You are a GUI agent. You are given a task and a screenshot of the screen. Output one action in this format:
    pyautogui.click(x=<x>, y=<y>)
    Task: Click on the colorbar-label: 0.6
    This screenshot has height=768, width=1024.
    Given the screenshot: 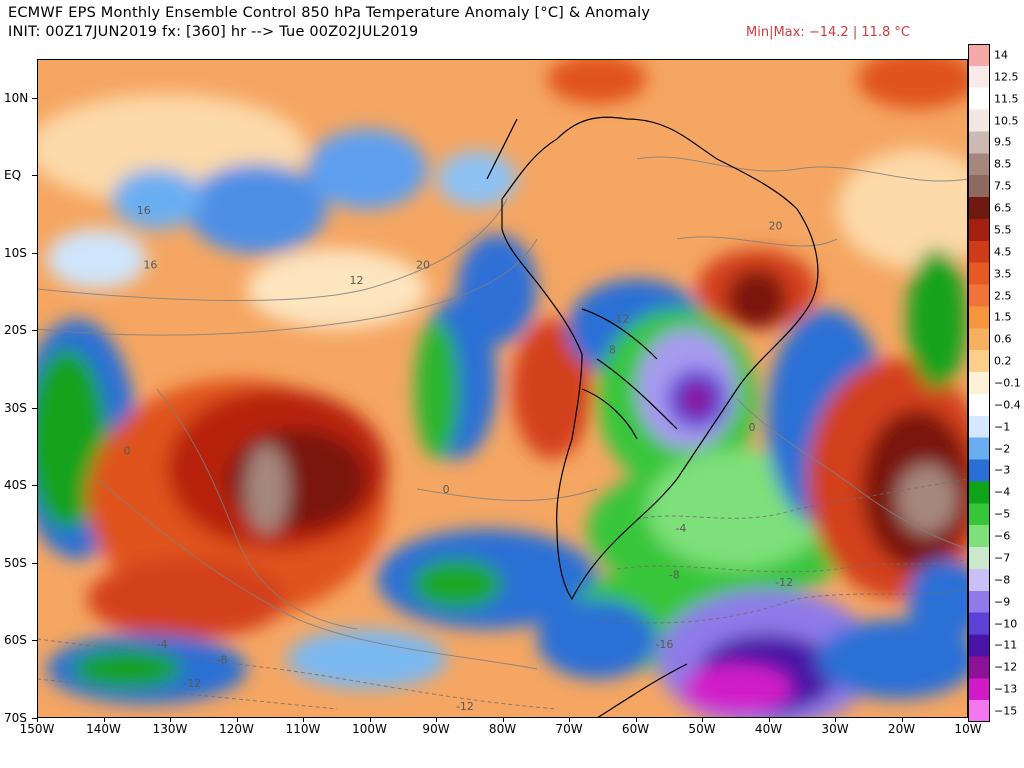 What is the action you would take?
    pyautogui.click(x=1003, y=339)
    